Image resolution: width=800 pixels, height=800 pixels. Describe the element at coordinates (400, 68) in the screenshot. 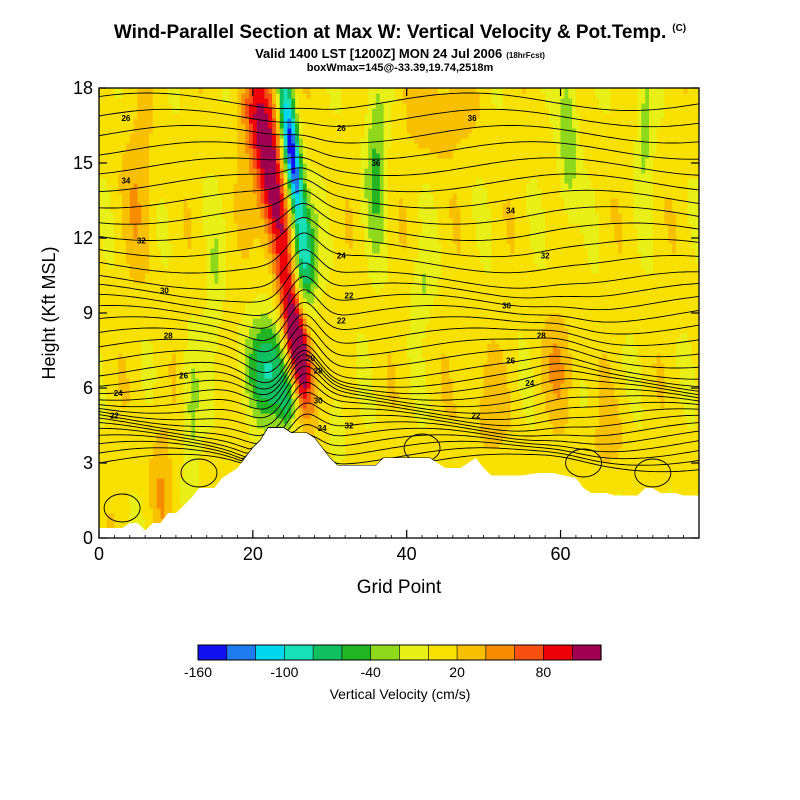

I see `chart-subtitle-2: boxWmax=145@-33.39,19.74,2518m` at that location.